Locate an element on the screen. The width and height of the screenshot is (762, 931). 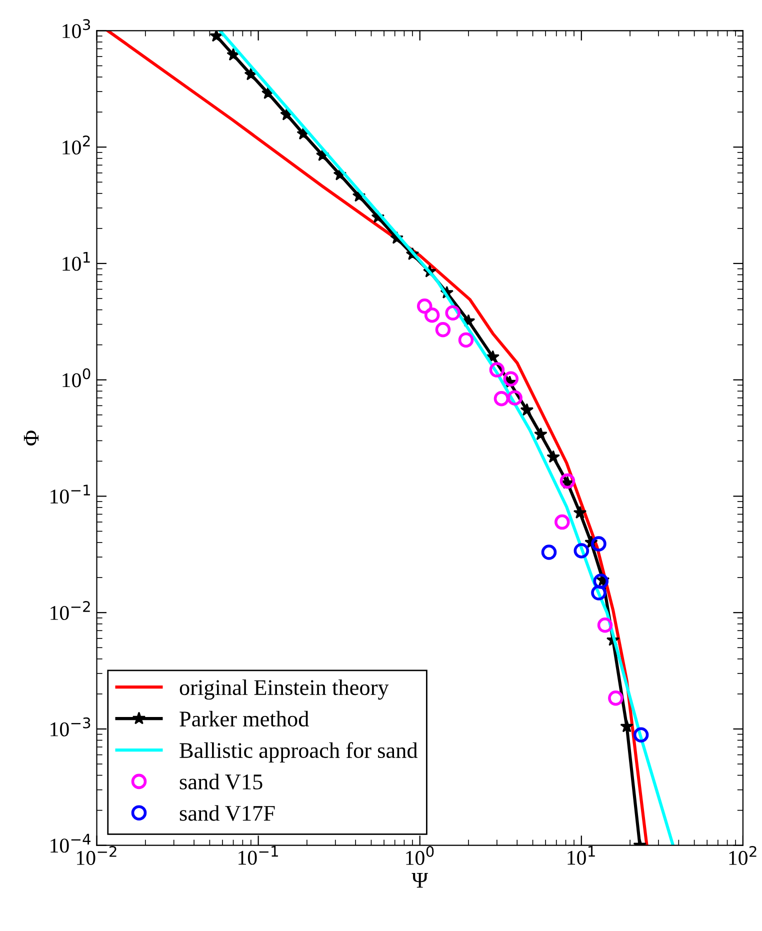
y-axis-title: Φ is located at coordinates (31, 438).